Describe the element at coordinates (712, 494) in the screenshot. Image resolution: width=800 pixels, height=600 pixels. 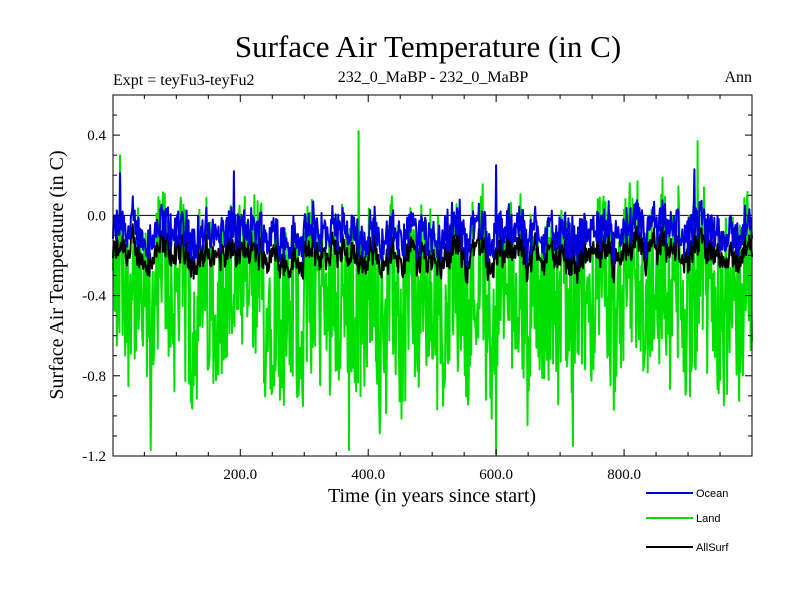
I see `legend-label-ocean: Ocean` at that location.